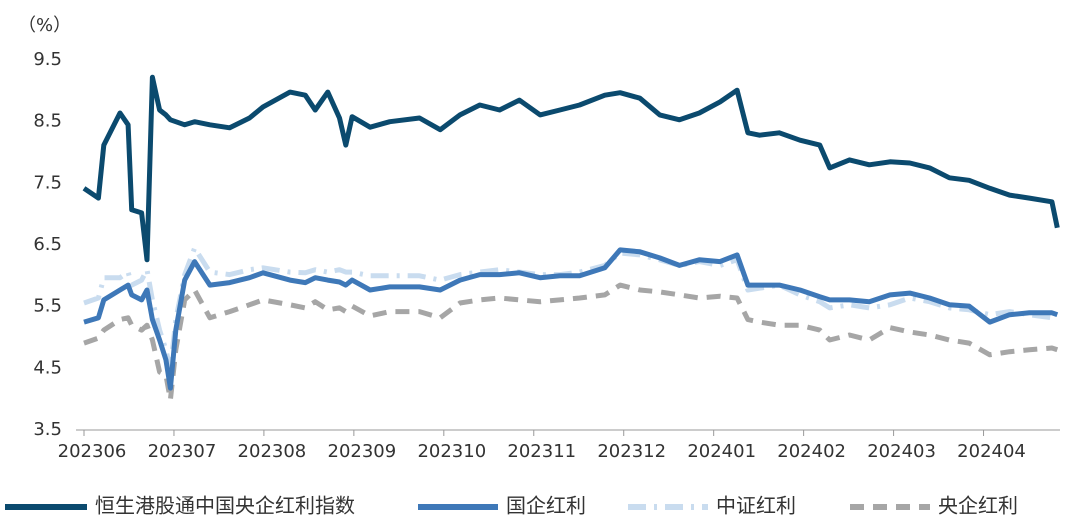 This screenshot has height=531, width=1077. What do you see at coordinates (978, 506) in the screenshot?
I see `legend-label: 央企红利` at bounding box center [978, 506].